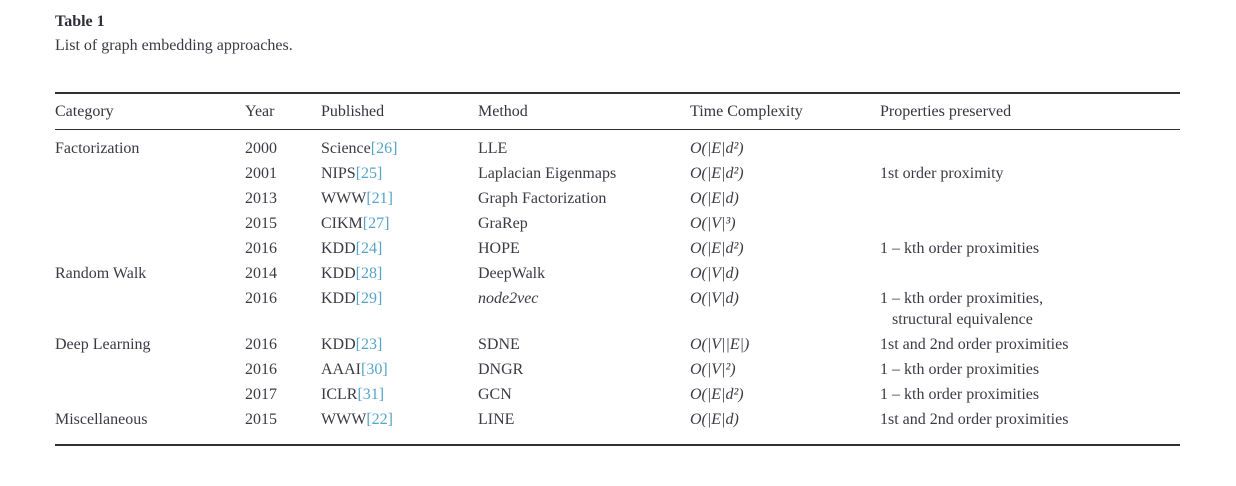  I want to click on category-cell: Factorization, so click(97, 148).